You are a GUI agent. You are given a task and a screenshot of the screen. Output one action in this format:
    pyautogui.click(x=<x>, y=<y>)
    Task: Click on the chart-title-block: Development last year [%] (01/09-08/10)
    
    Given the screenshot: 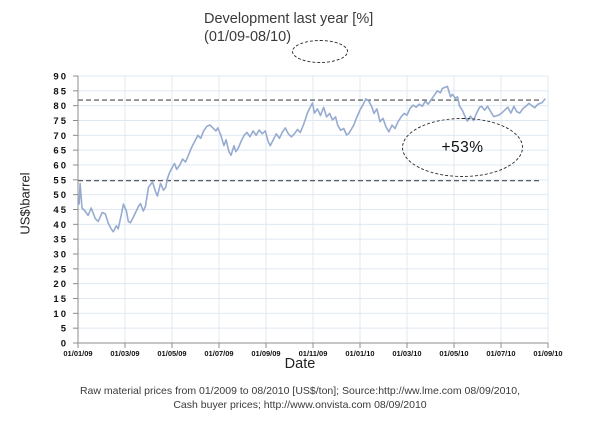 What is the action you would take?
    pyautogui.click(x=288, y=28)
    